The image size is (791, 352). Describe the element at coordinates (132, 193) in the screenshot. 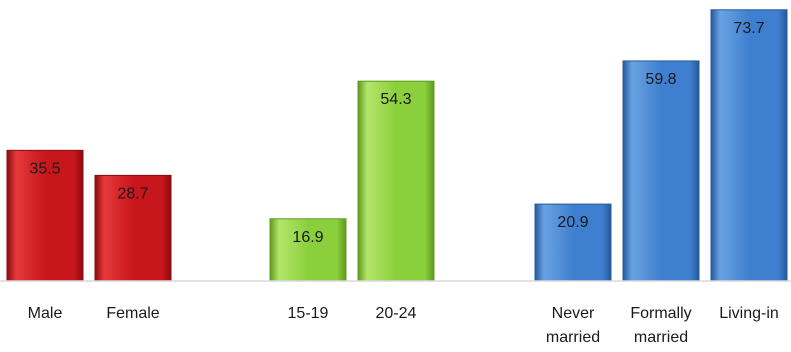

I see `data-label-0-1: 28.7` at that location.